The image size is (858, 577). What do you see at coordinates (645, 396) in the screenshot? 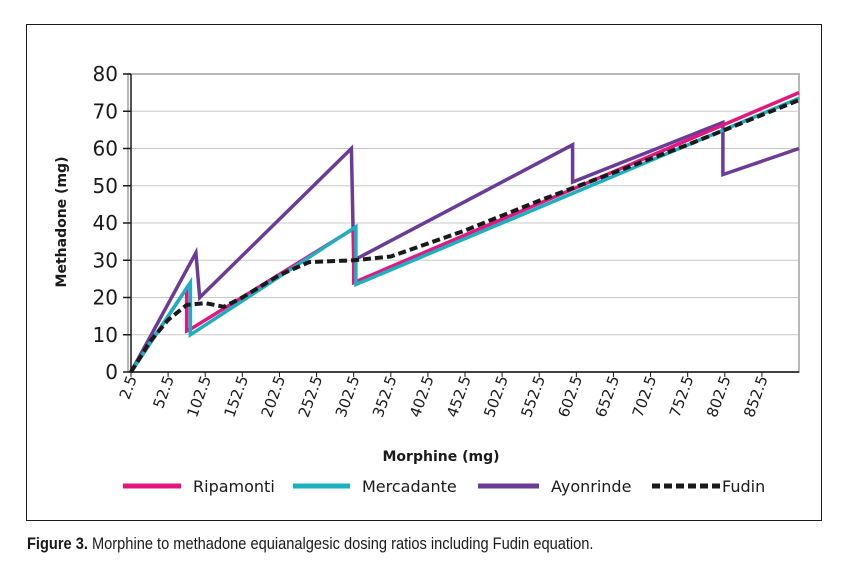
I see `x-tick-label: 702.5` at bounding box center [645, 396].